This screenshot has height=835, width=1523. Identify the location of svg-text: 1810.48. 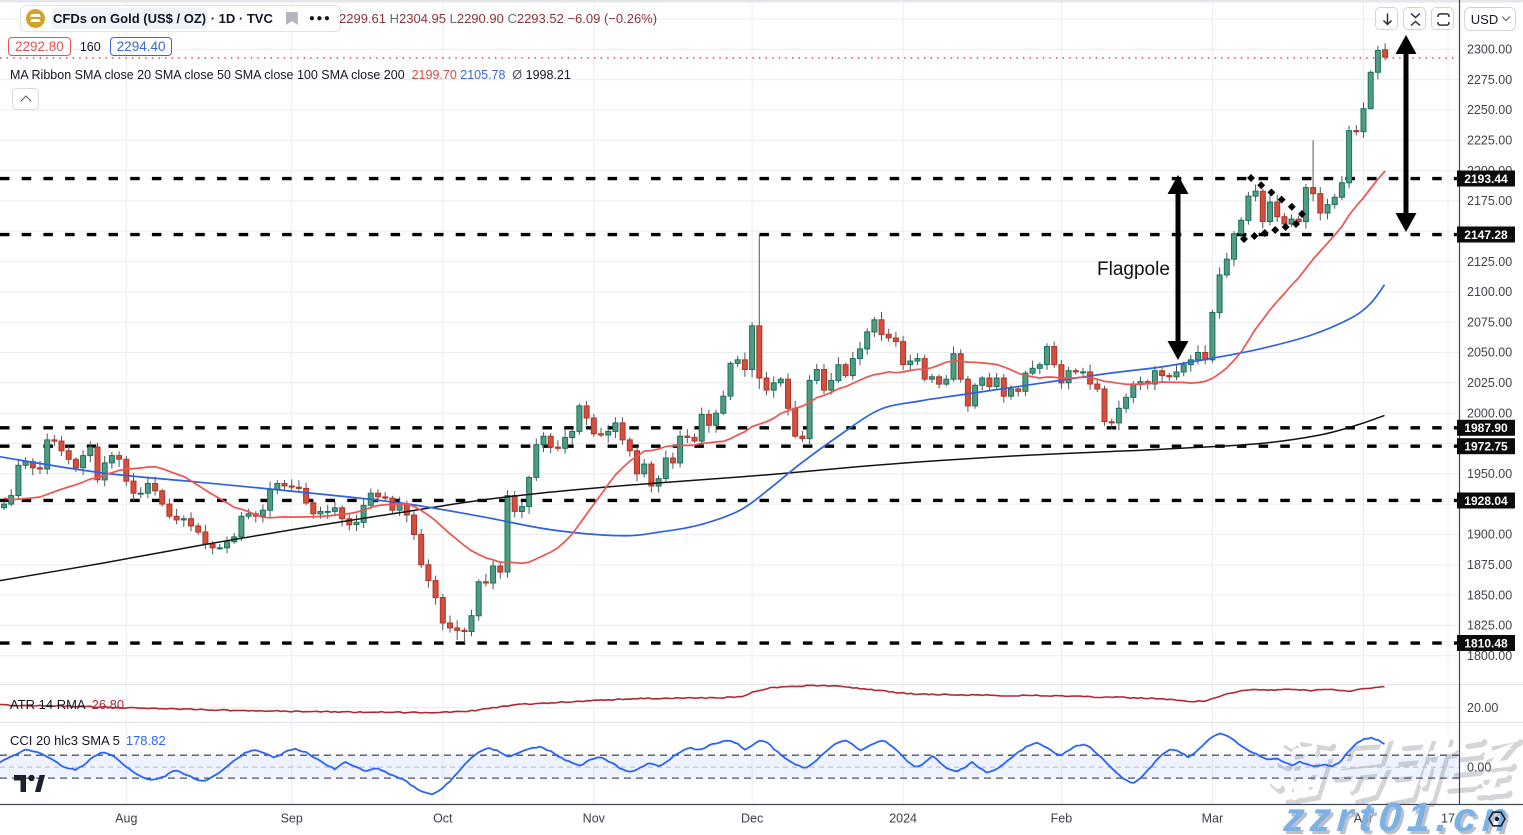
(1486, 643).